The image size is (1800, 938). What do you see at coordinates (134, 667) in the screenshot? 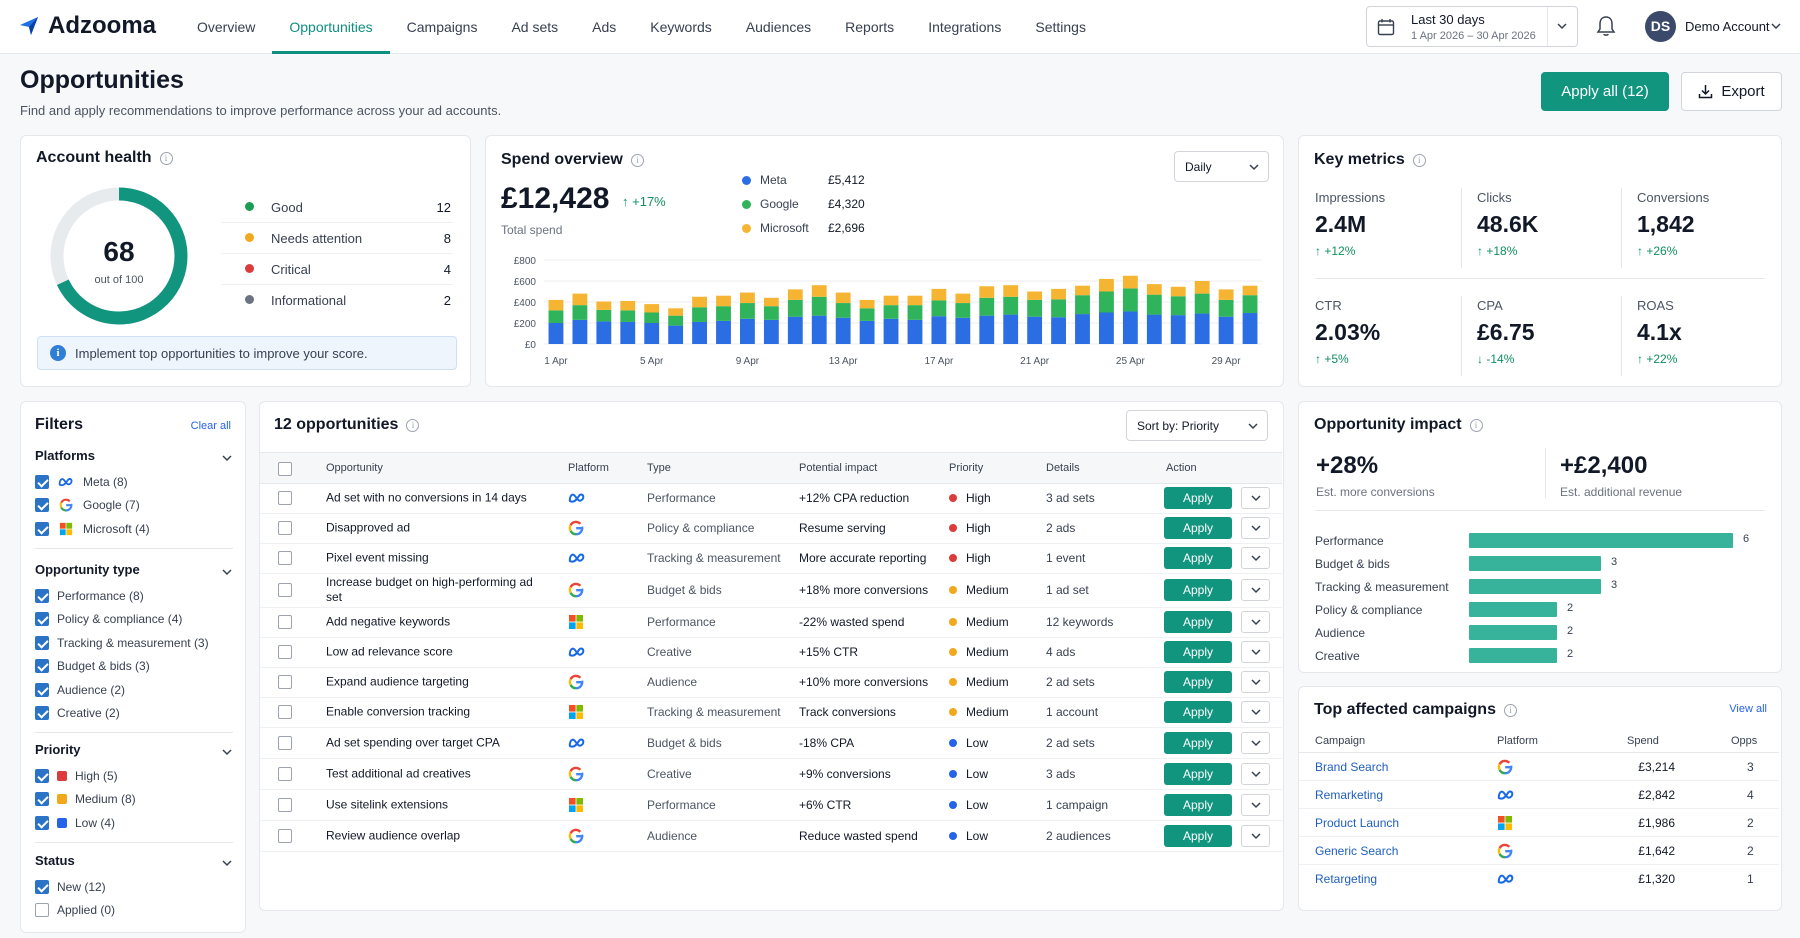
I see `filter-type-item: Budget & bids (3)` at bounding box center [134, 667].